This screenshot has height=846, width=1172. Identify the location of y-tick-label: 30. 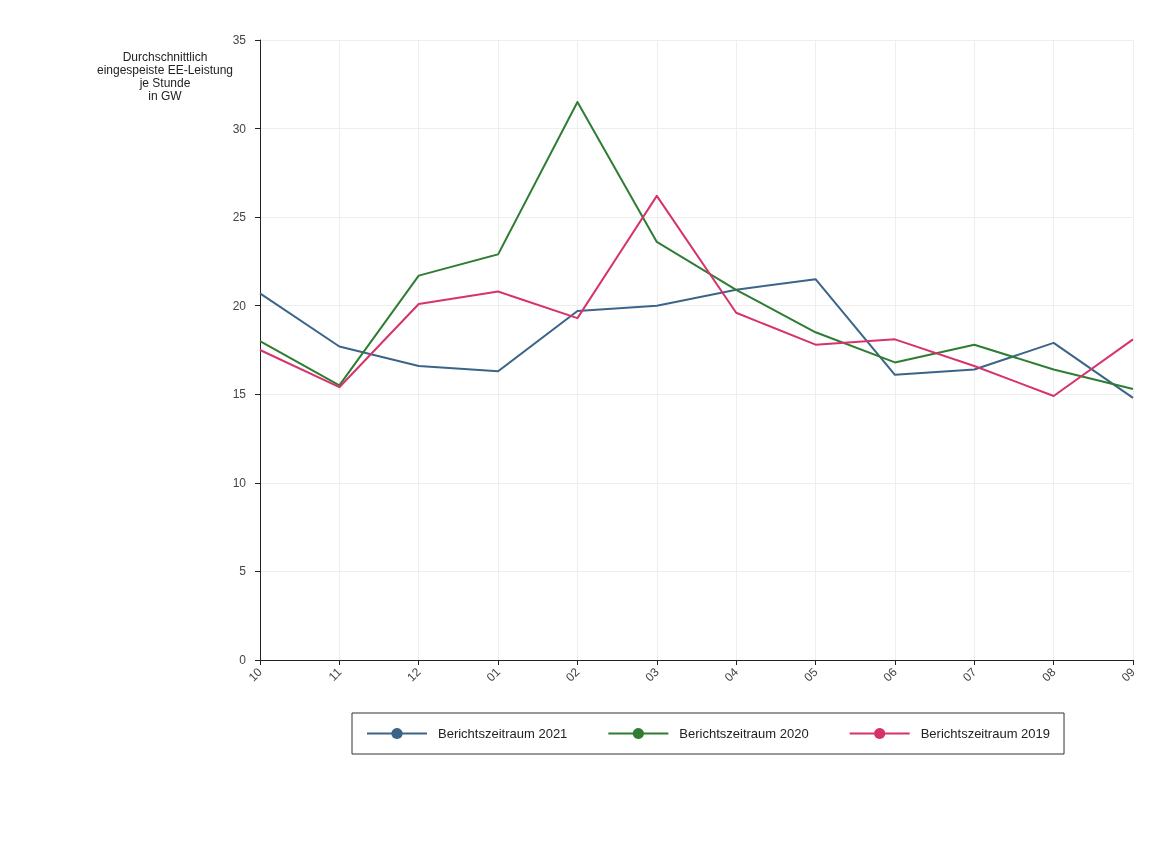
(239, 128).